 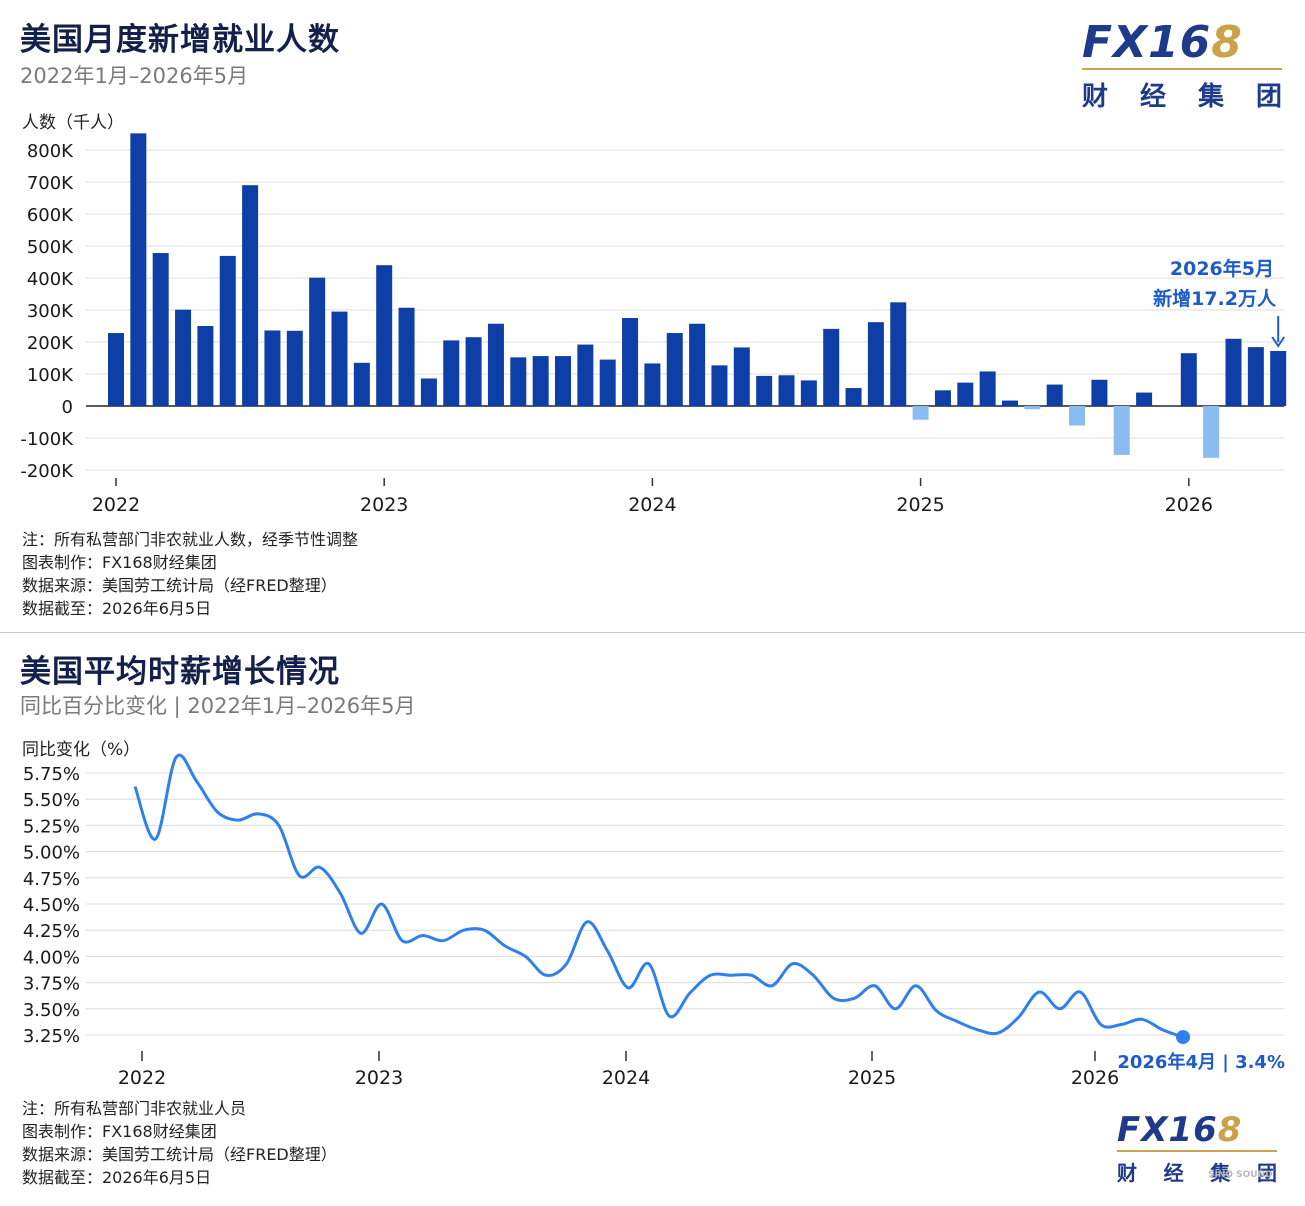 I want to click on x-tick-label: 2025, so click(x=872, y=1078).